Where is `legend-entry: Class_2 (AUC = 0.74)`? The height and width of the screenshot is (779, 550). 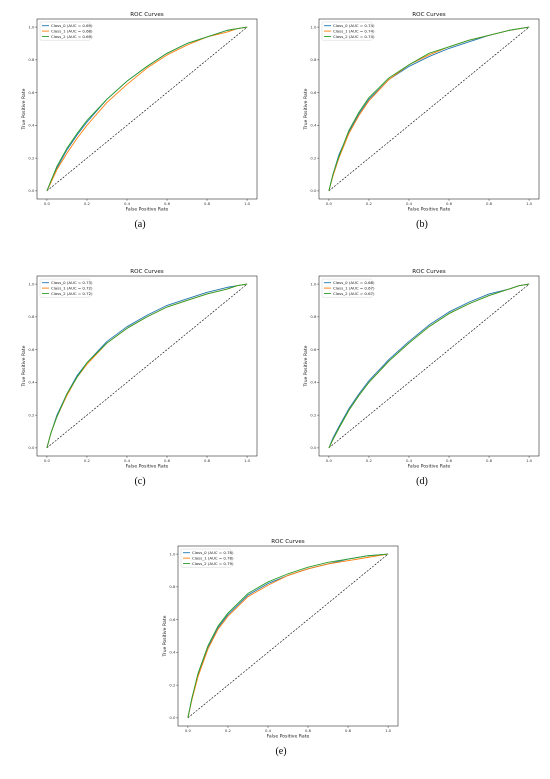 legend-entry: Class_2 (AUC = 0.74) is located at coordinates (354, 36).